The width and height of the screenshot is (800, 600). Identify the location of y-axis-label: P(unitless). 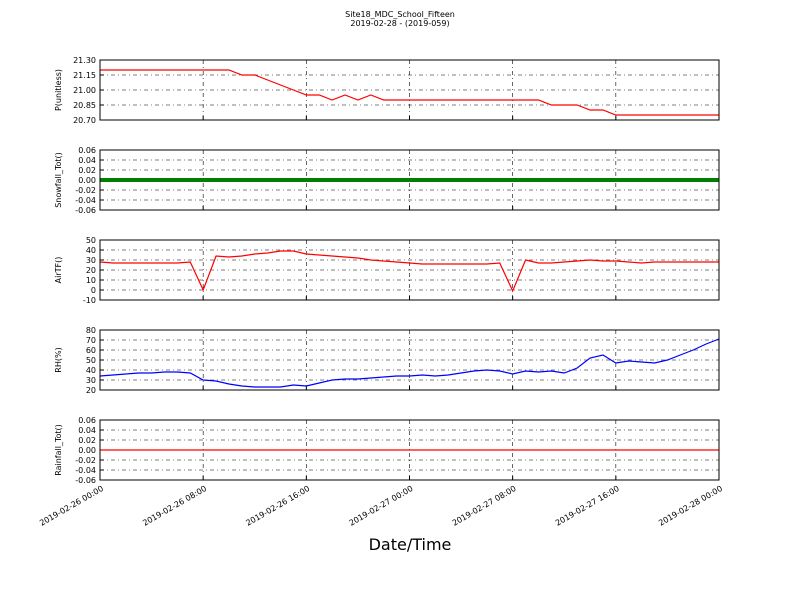
(58, 90).